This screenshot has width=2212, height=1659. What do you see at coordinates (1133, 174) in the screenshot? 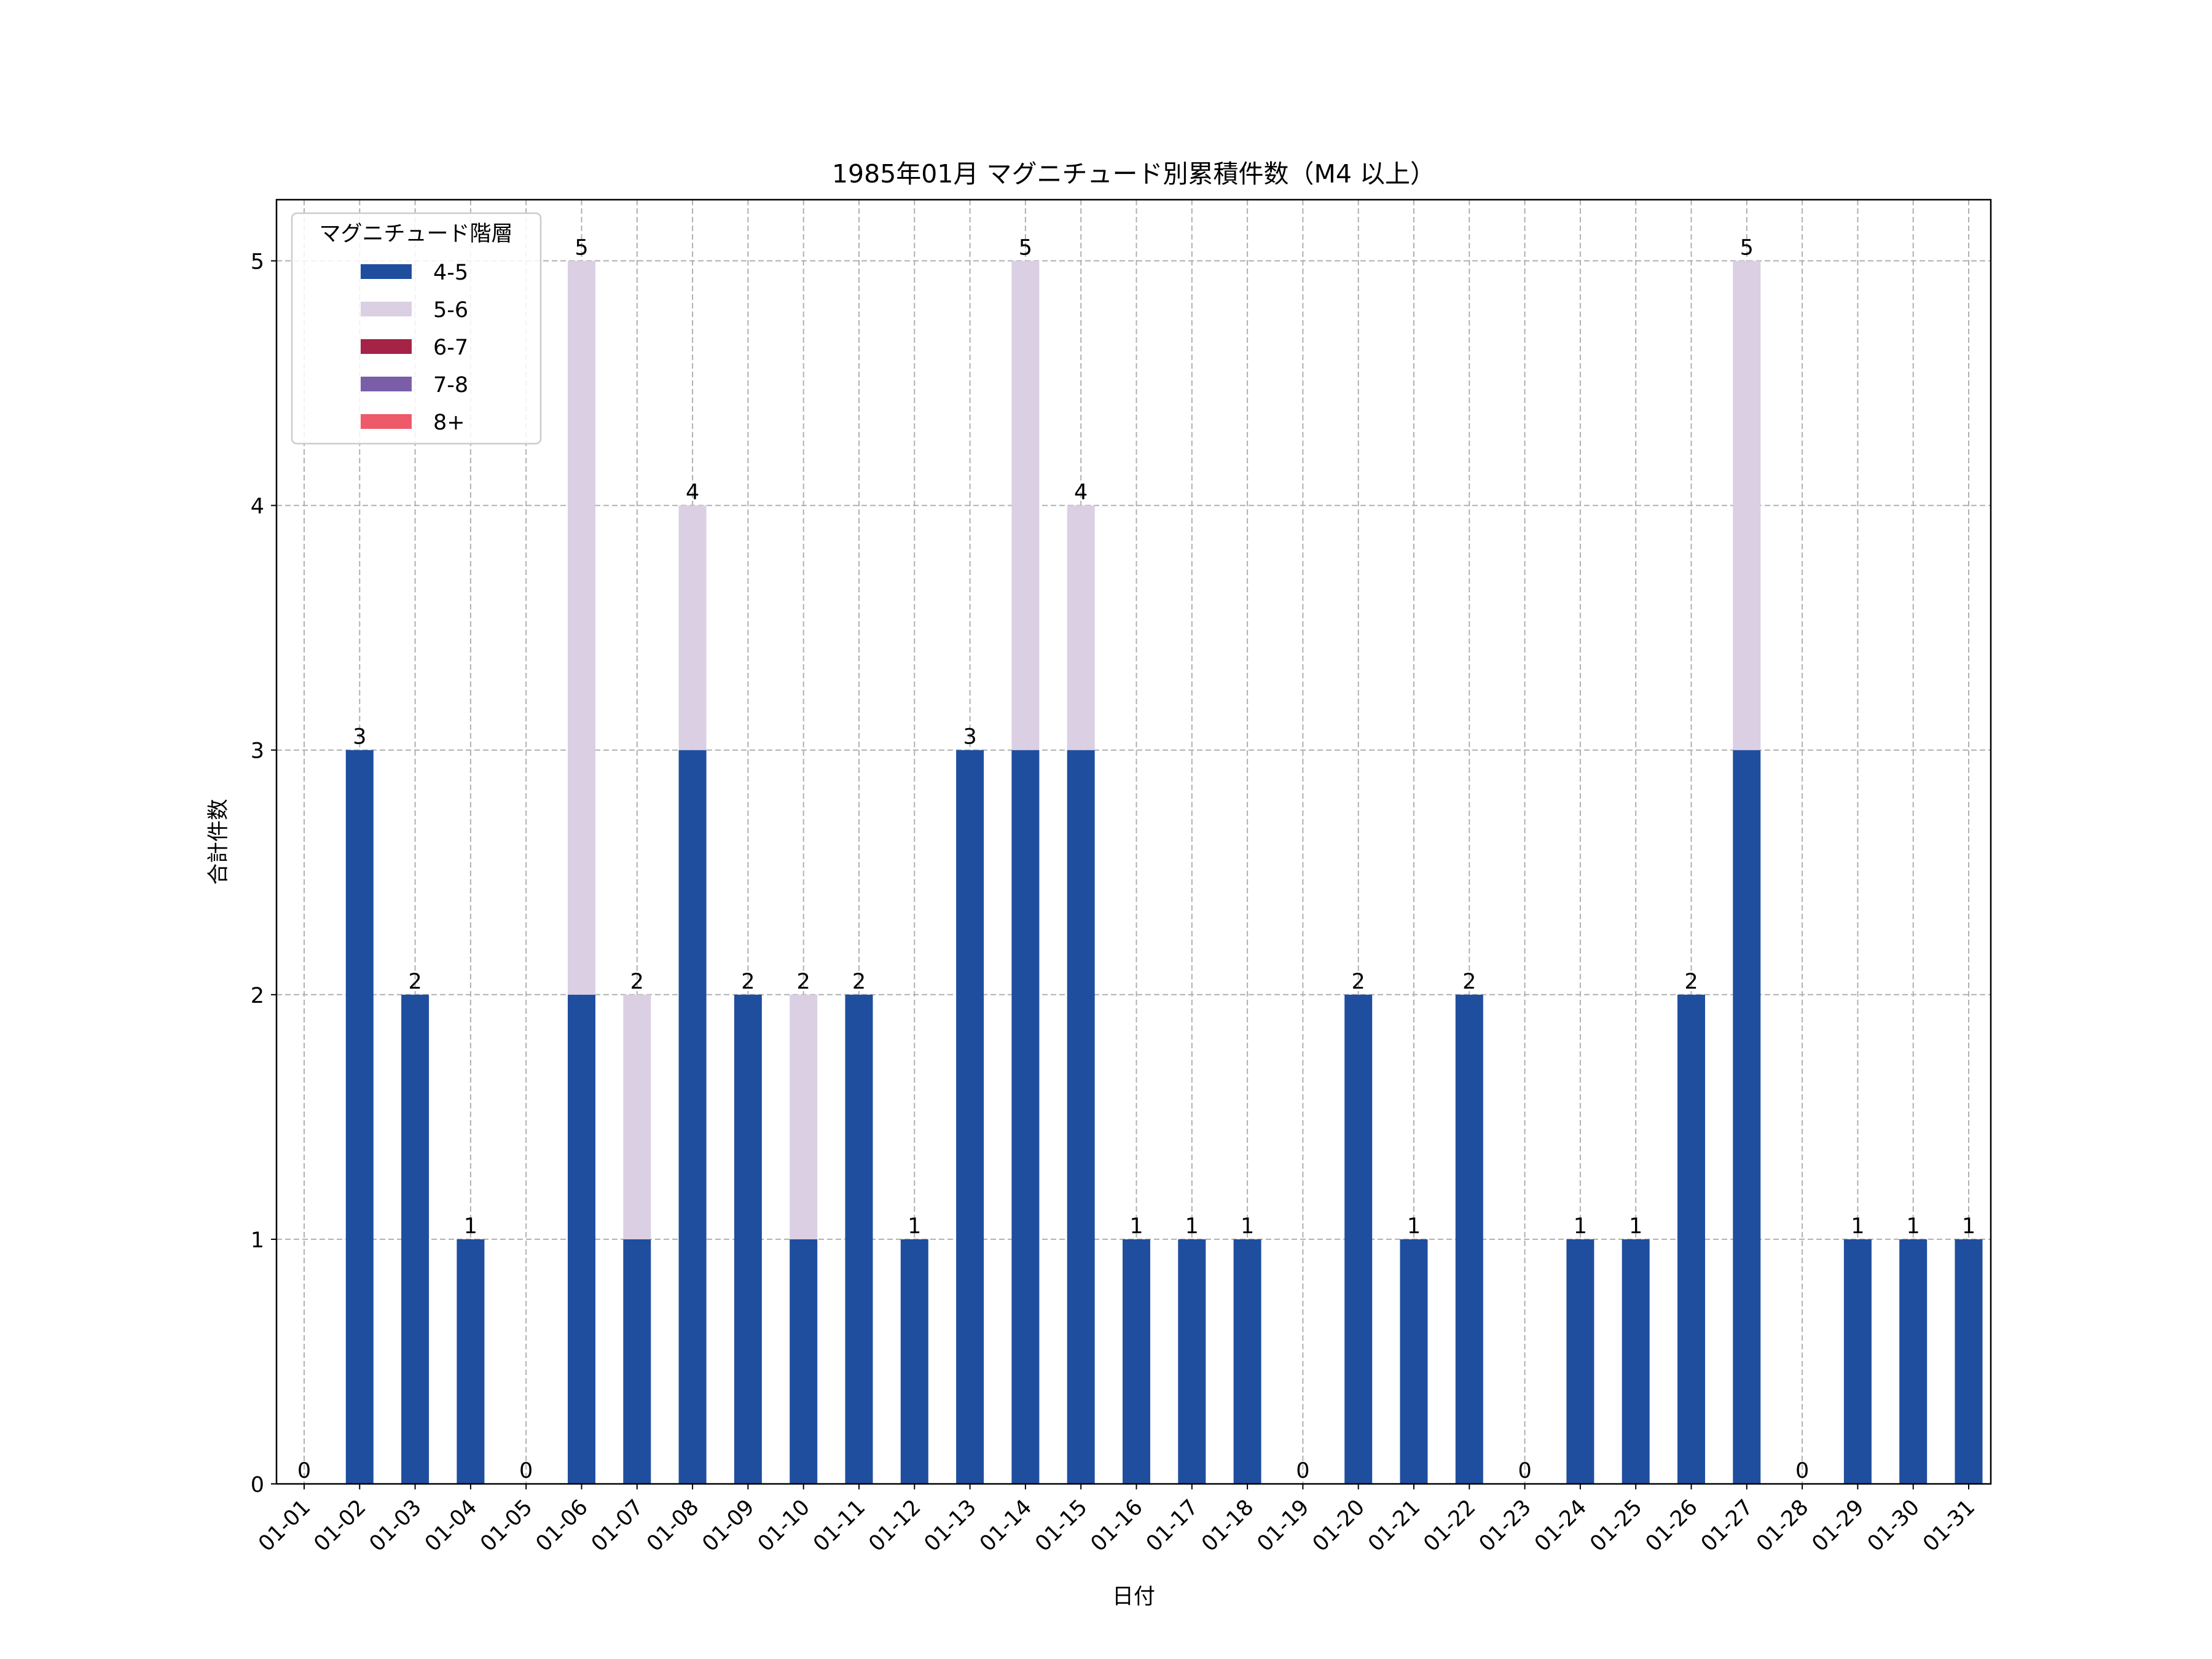
I see `chart-title: 1985年01月 マグニチュード別累積件数（M4 以上）` at bounding box center [1133, 174].